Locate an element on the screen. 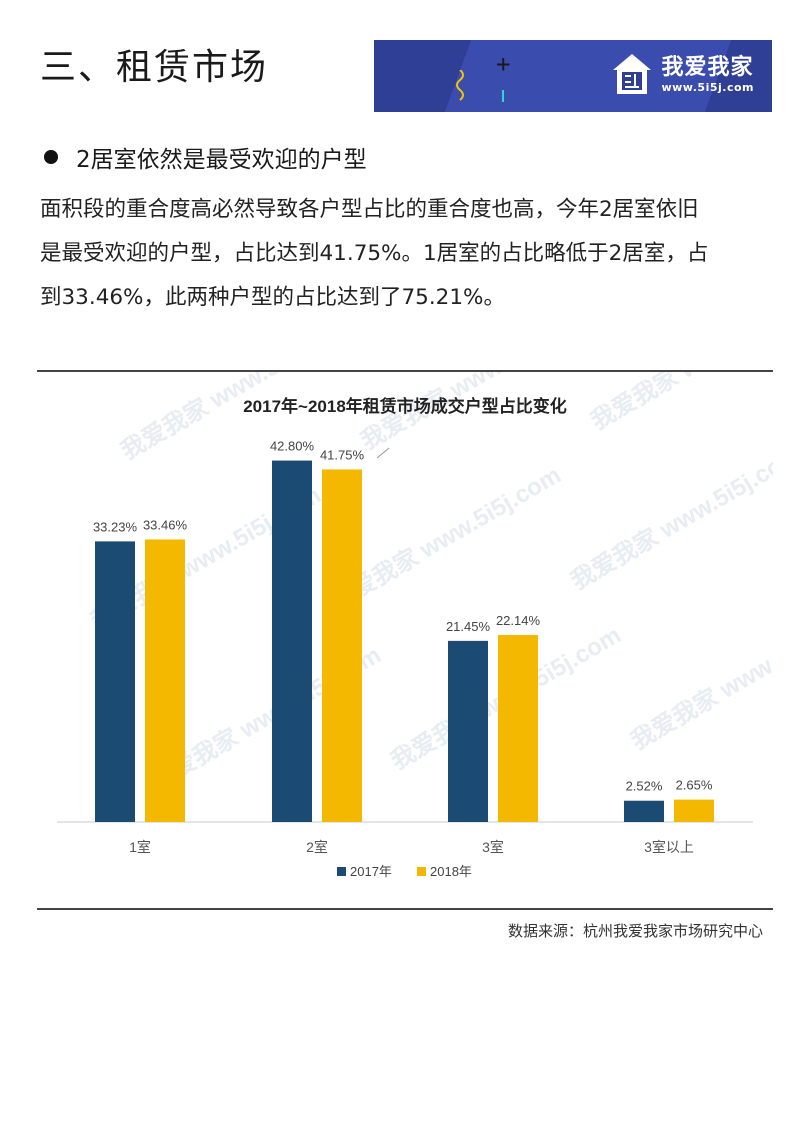 The image size is (800, 1133). bullet-heading-row: 2居室依然是最受欢迎的户型 is located at coordinates (203, 157).